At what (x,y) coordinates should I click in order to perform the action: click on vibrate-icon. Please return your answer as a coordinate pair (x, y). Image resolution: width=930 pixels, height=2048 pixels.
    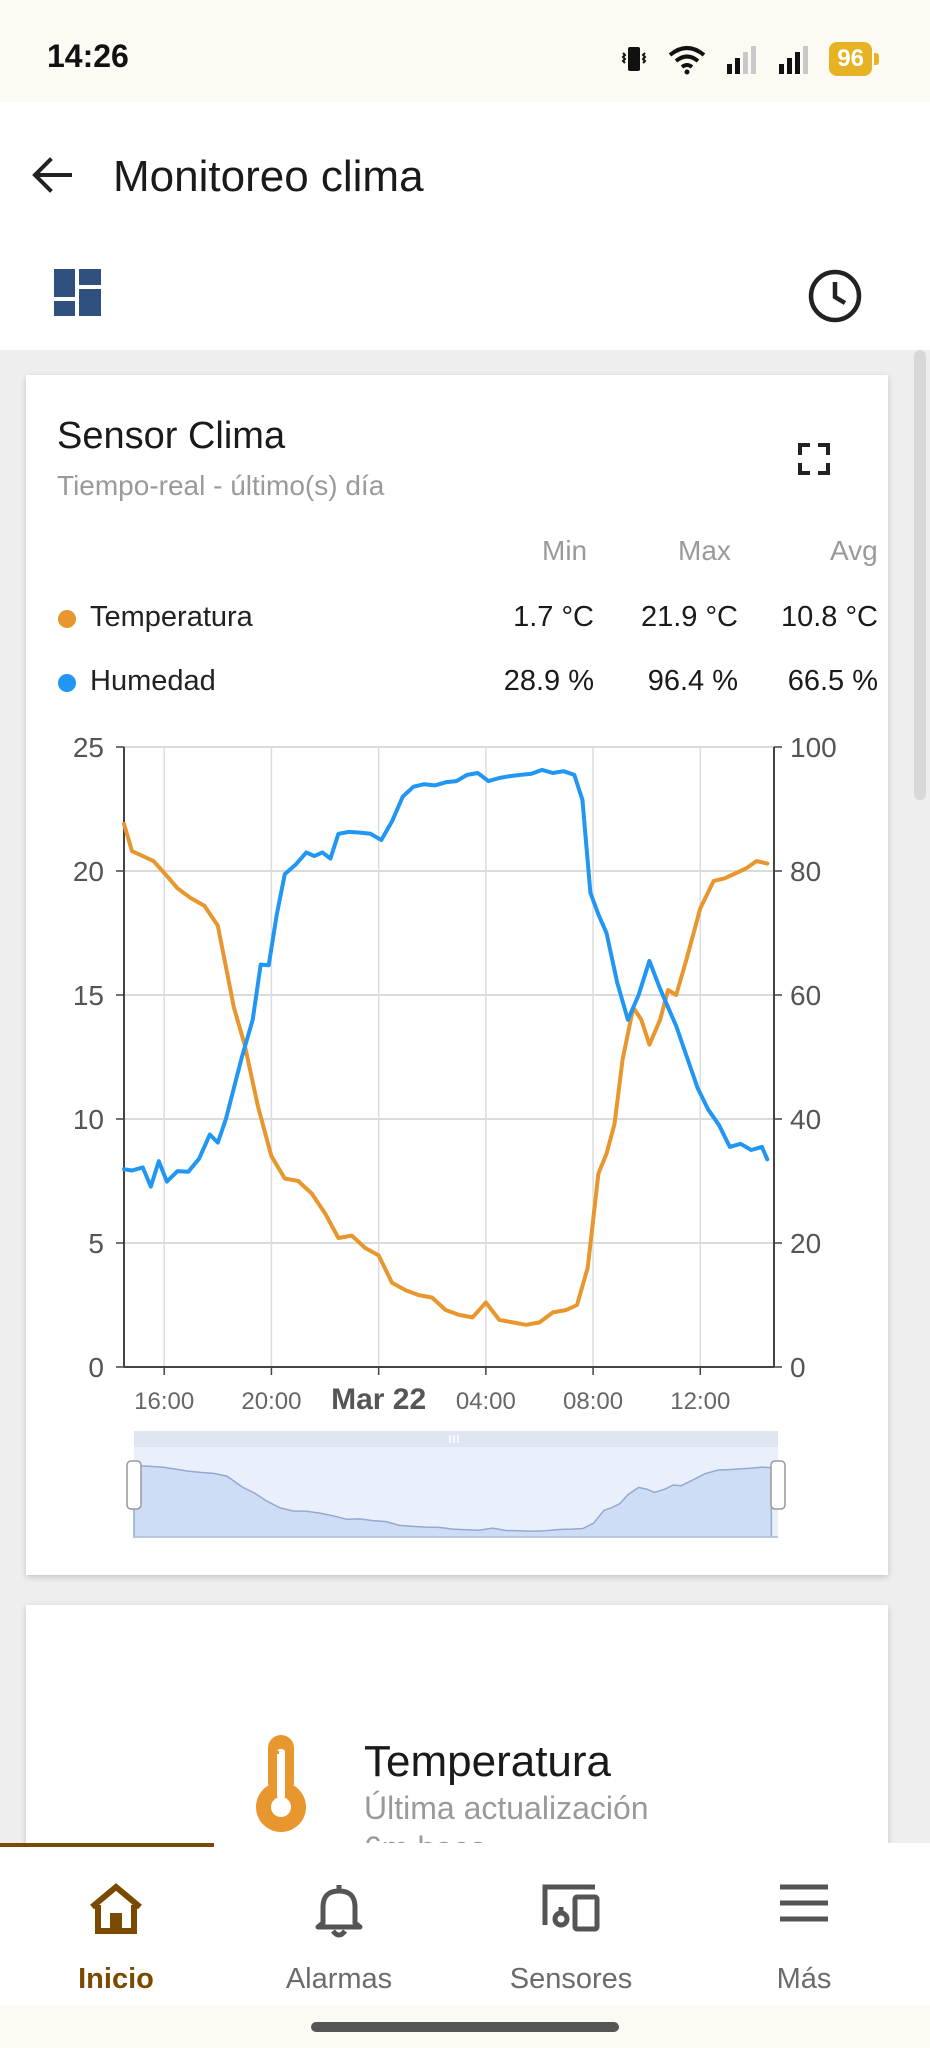
    Looking at the image, I should click on (634, 59).